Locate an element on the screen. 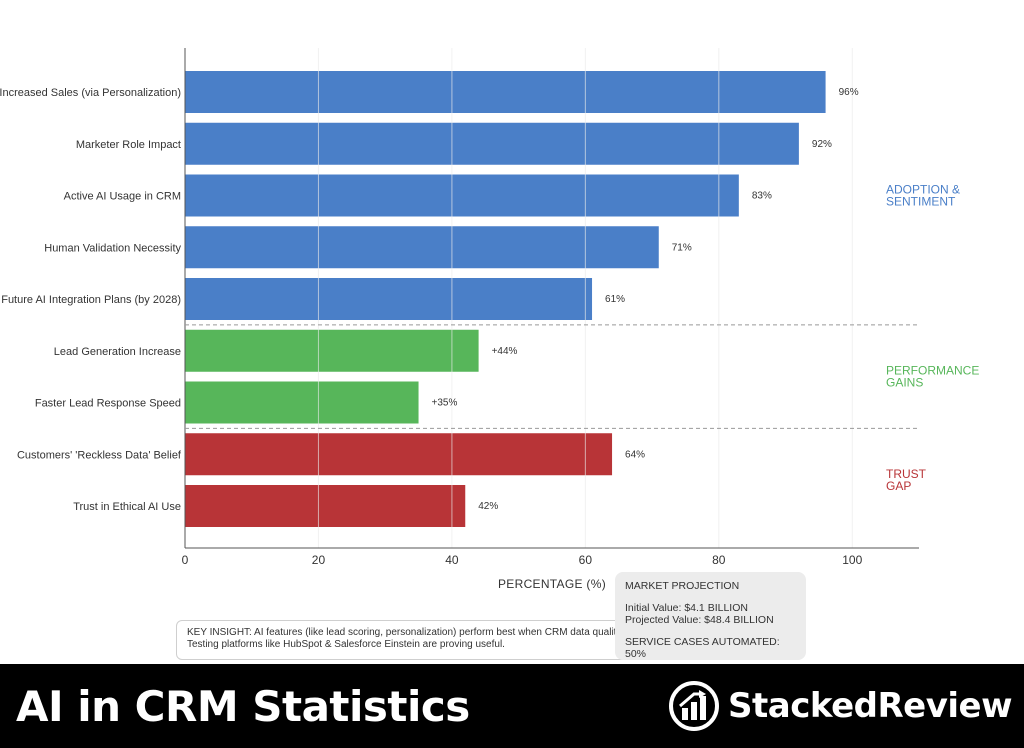  category-label: Lead Generation Increase is located at coordinates (117, 352).